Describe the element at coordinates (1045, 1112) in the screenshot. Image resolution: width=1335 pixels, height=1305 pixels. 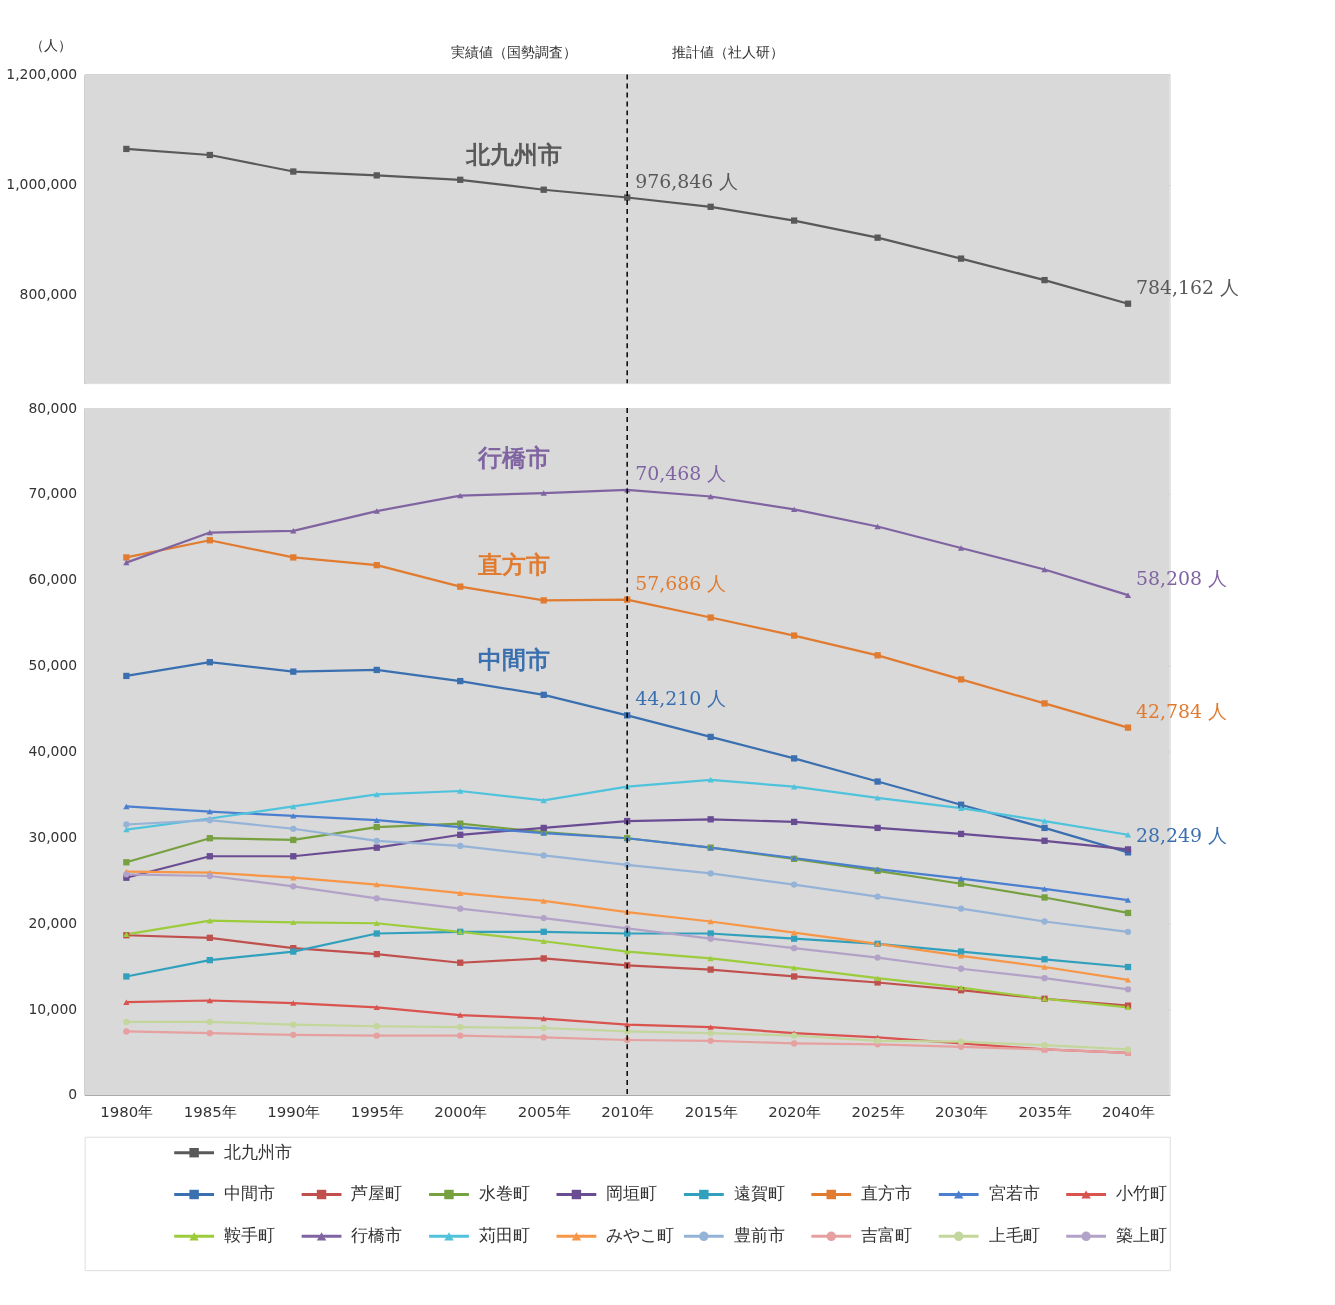
I see `x-tick-label: 2035年` at that location.